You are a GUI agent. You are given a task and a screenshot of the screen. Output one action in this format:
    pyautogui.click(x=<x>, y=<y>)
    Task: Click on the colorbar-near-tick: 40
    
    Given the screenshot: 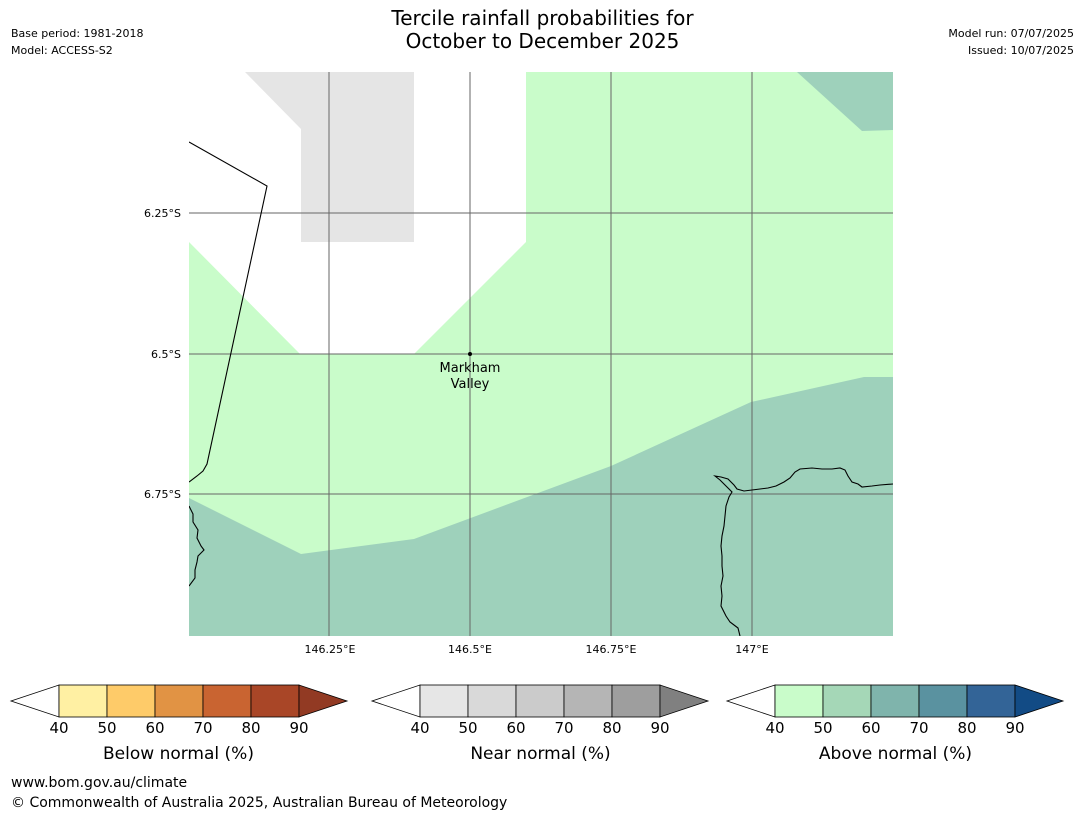 What is the action you would take?
    pyautogui.click(x=419, y=726)
    